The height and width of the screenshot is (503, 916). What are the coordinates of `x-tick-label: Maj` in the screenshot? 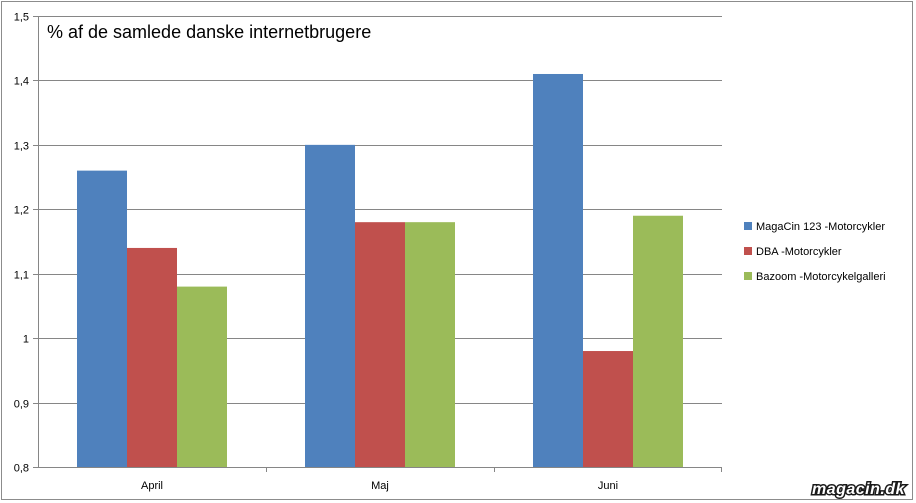 It's located at (380, 486).